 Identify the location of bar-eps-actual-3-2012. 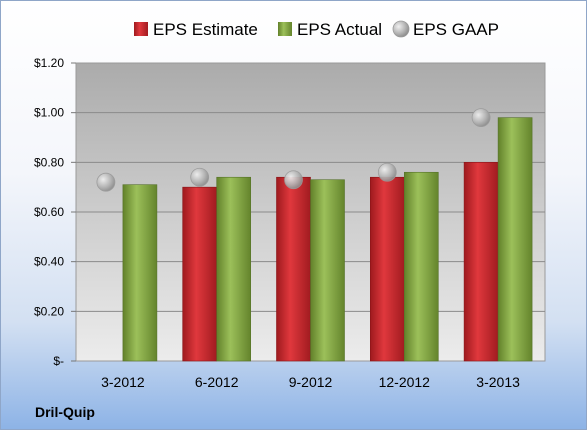
(140, 273).